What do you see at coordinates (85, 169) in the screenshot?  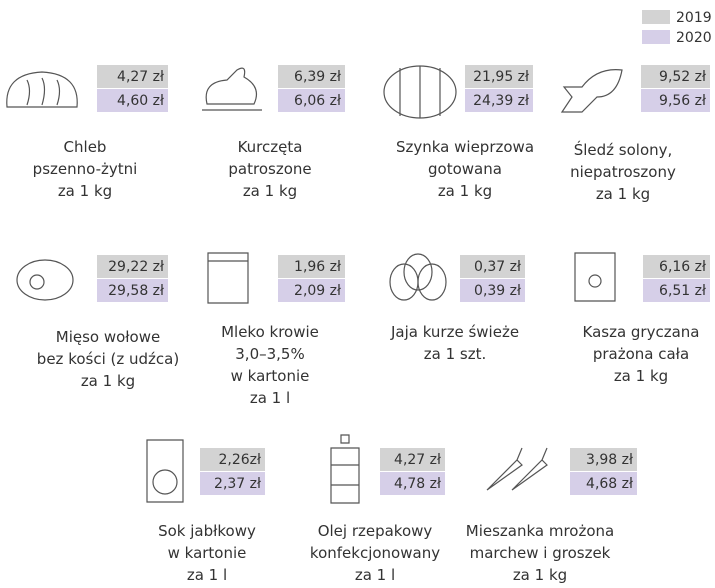 I see `product-label: pszenno-żytni` at bounding box center [85, 169].